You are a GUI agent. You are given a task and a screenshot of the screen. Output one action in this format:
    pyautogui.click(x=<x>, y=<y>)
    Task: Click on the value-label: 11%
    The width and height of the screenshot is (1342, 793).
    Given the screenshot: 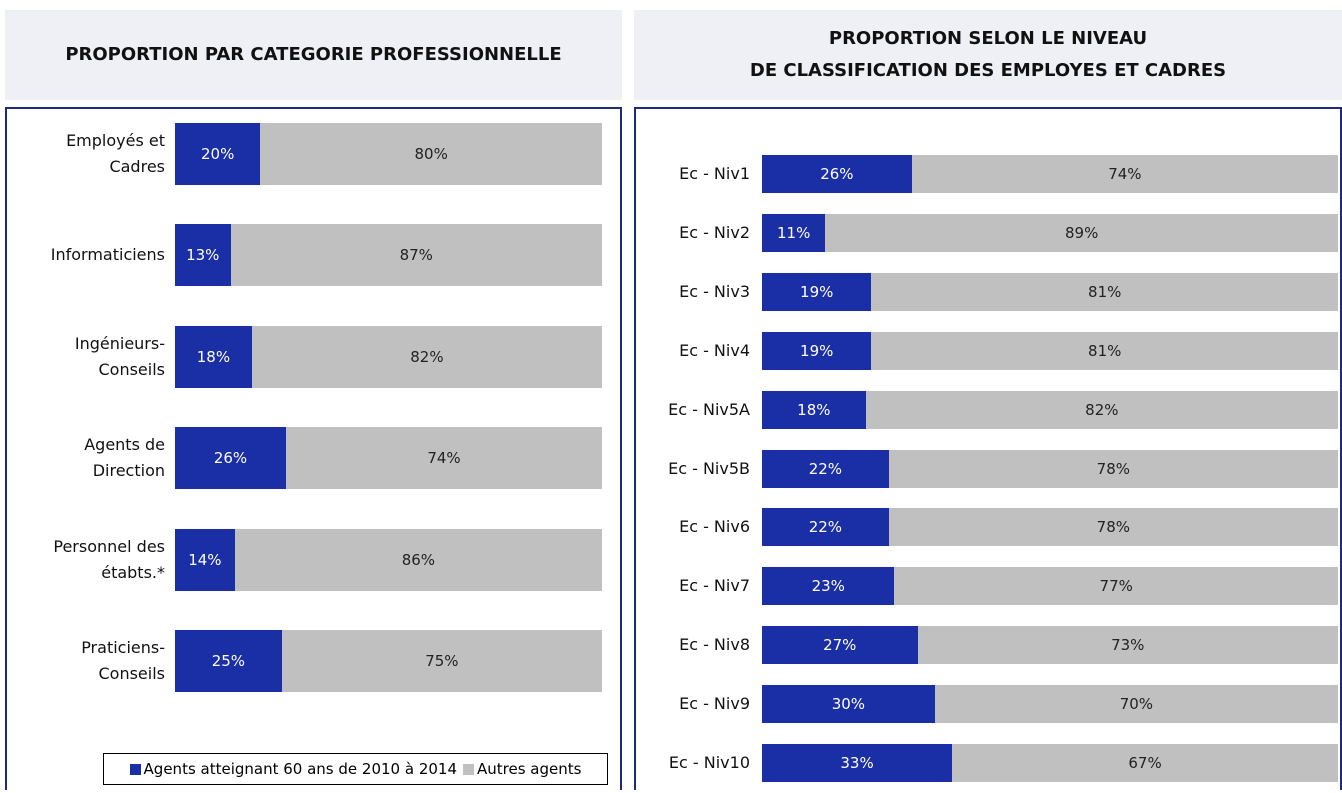 What is the action you would take?
    pyautogui.click(x=794, y=232)
    